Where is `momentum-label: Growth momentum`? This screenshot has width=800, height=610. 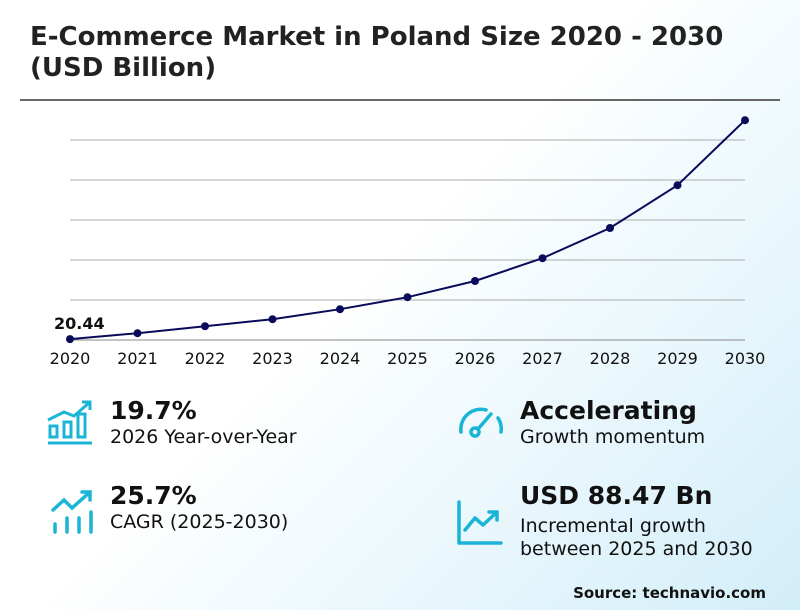 momentum-label: Growth momentum is located at coordinates (613, 437).